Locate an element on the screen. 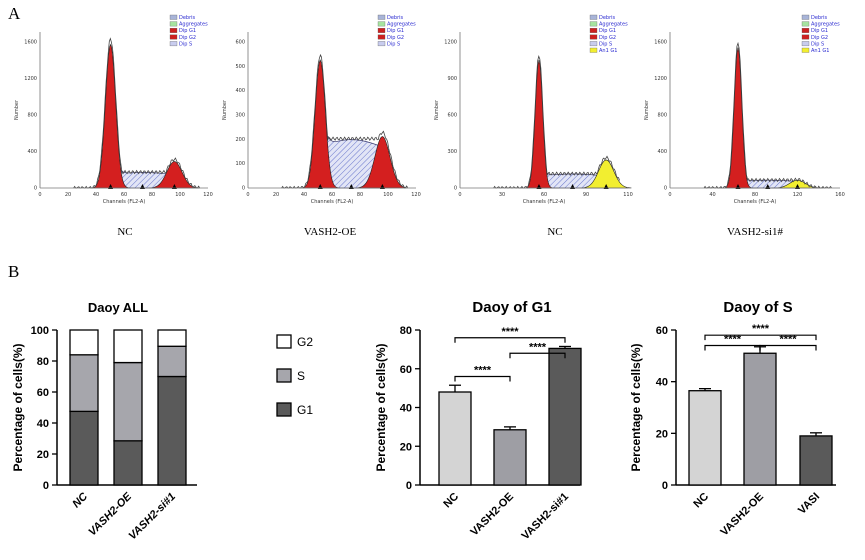 This screenshot has height=560, width=865. y-tick-label: 0 is located at coordinates (409, 486).